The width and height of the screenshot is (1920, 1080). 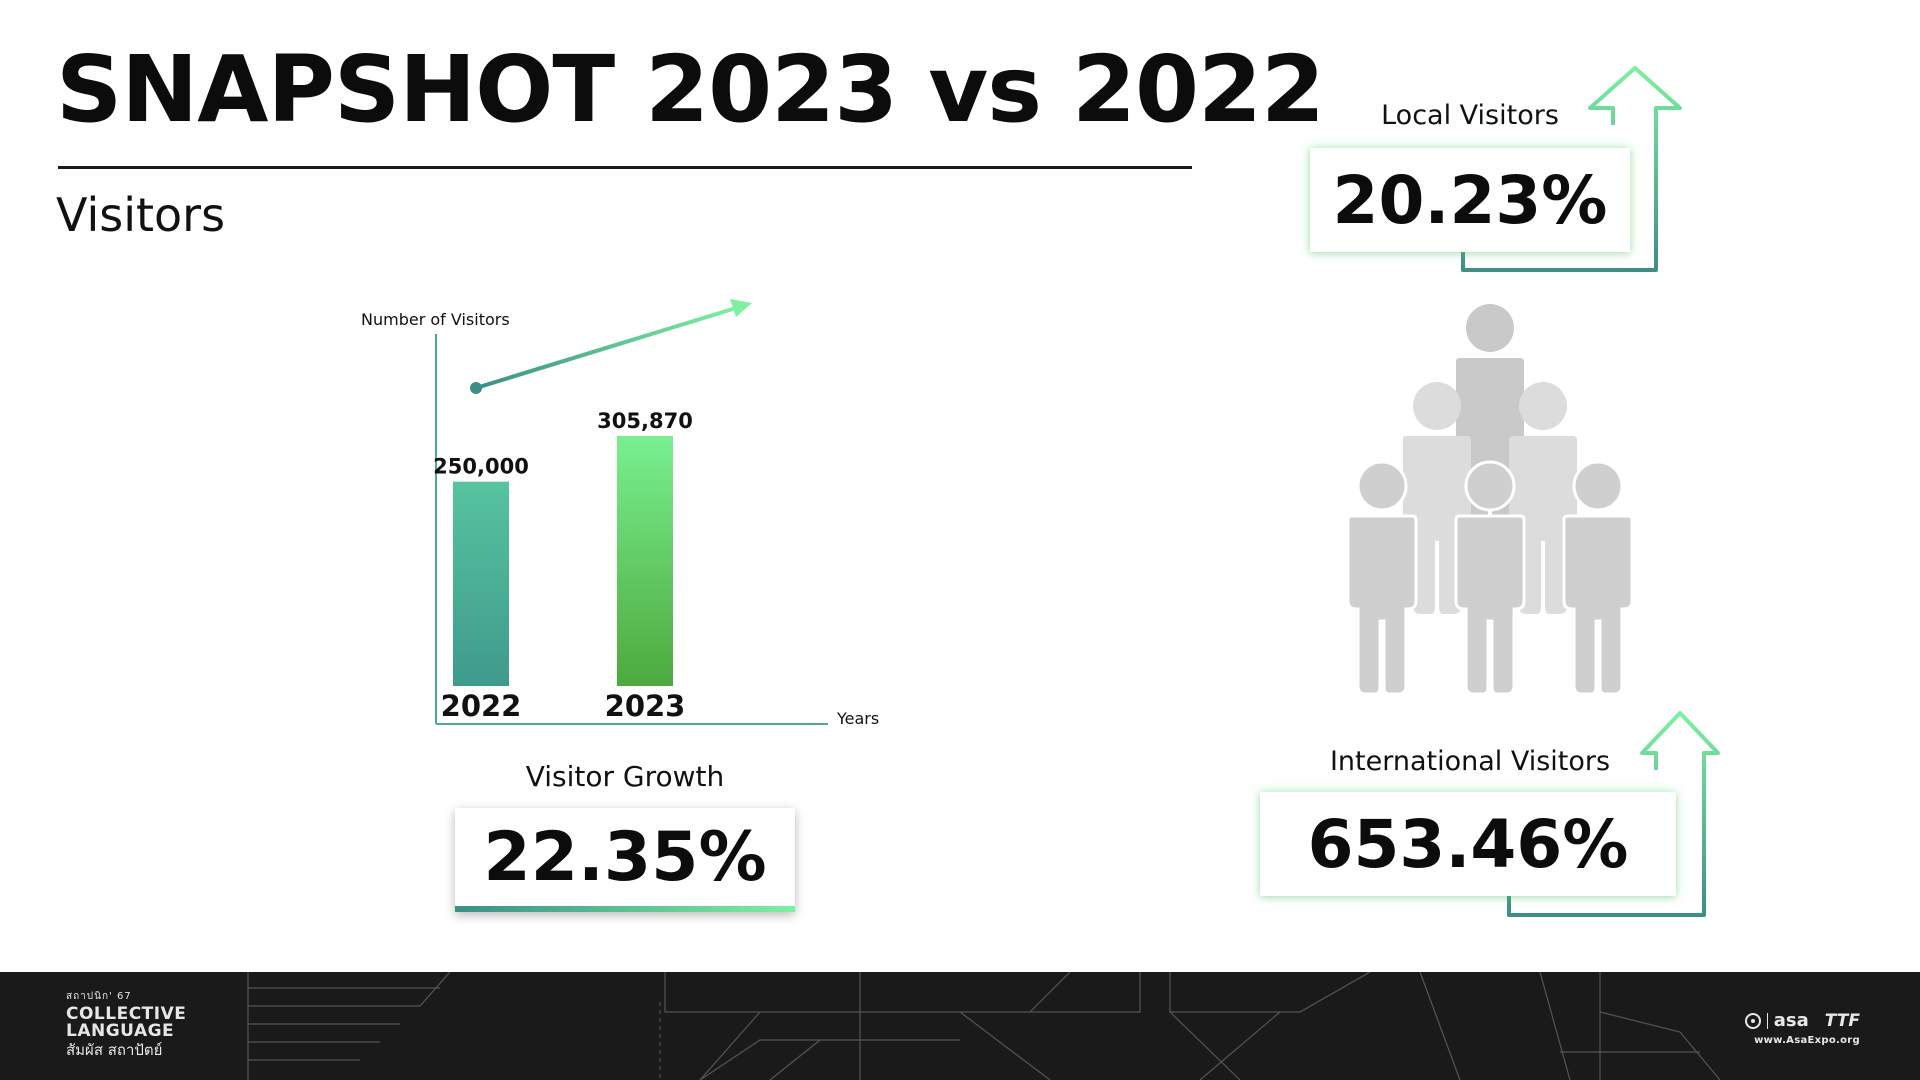 What do you see at coordinates (1470, 761) in the screenshot?
I see `international-visitors-label: International Visitors` at bounding box center [1470, 761].